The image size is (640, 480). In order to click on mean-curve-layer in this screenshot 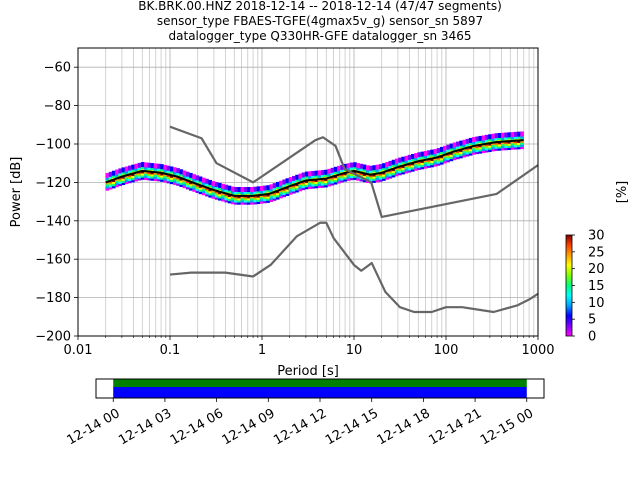, I will do `click(314, 168)`.